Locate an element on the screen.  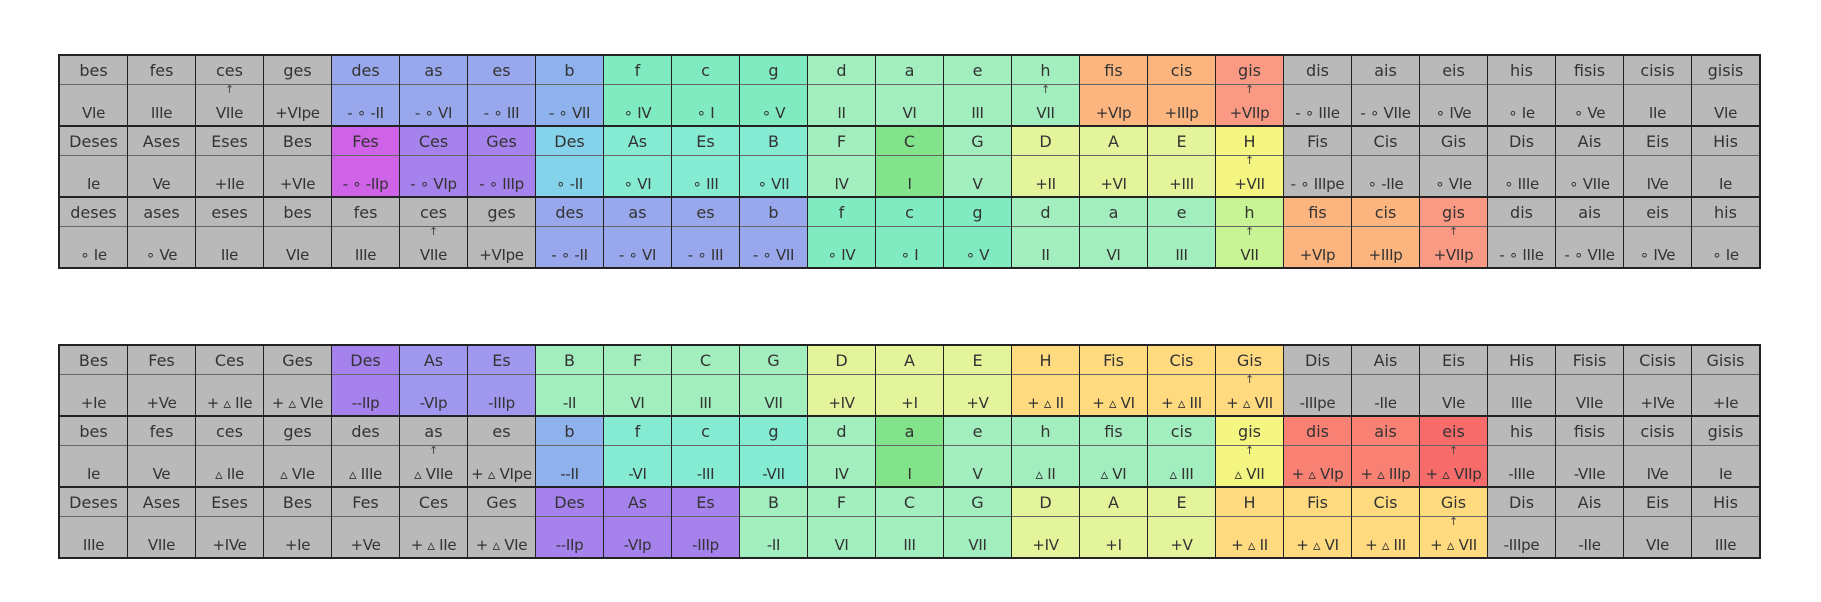
degree-label: ∘ IIIe is located at coordinates (1521, 184).